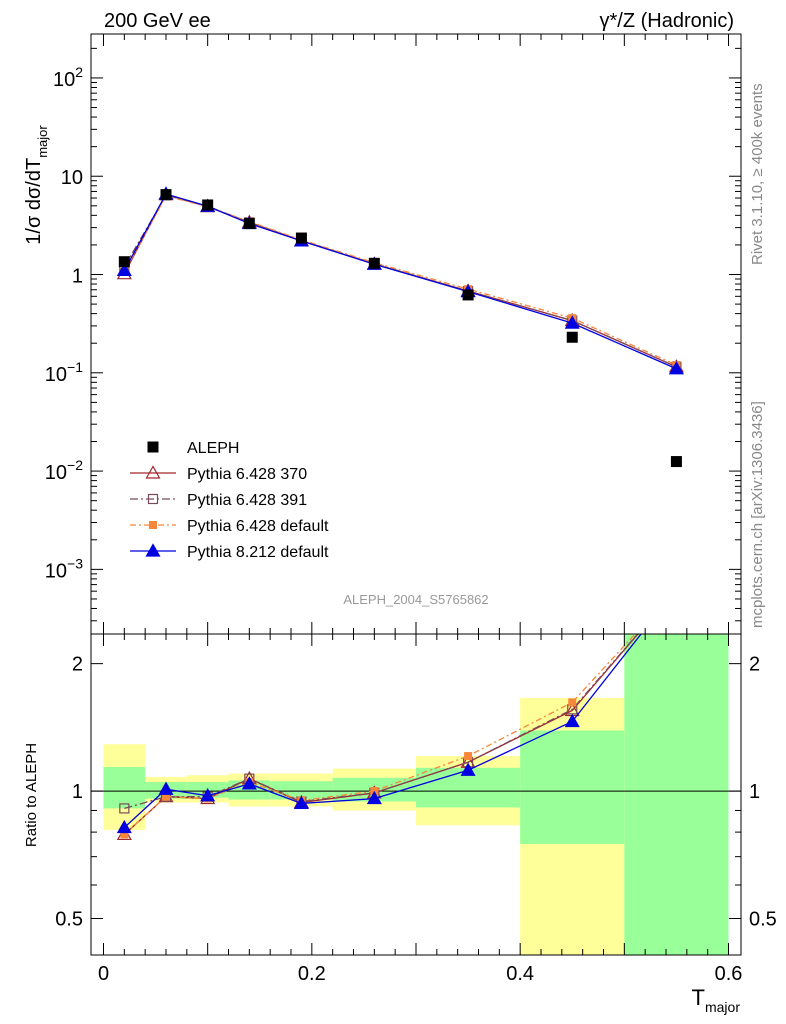 This screenshot has height=1024, width=786. I want to click on xtick-label-3: 0.6, so click(729, 974).